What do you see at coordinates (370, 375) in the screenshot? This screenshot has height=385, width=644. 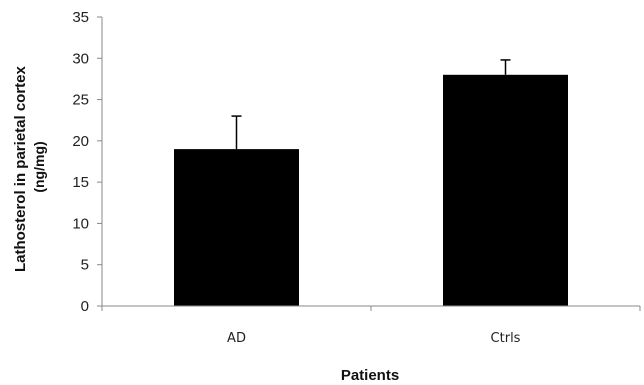 I see `x-axis-title: Patients` at bounding box center [370, 375].